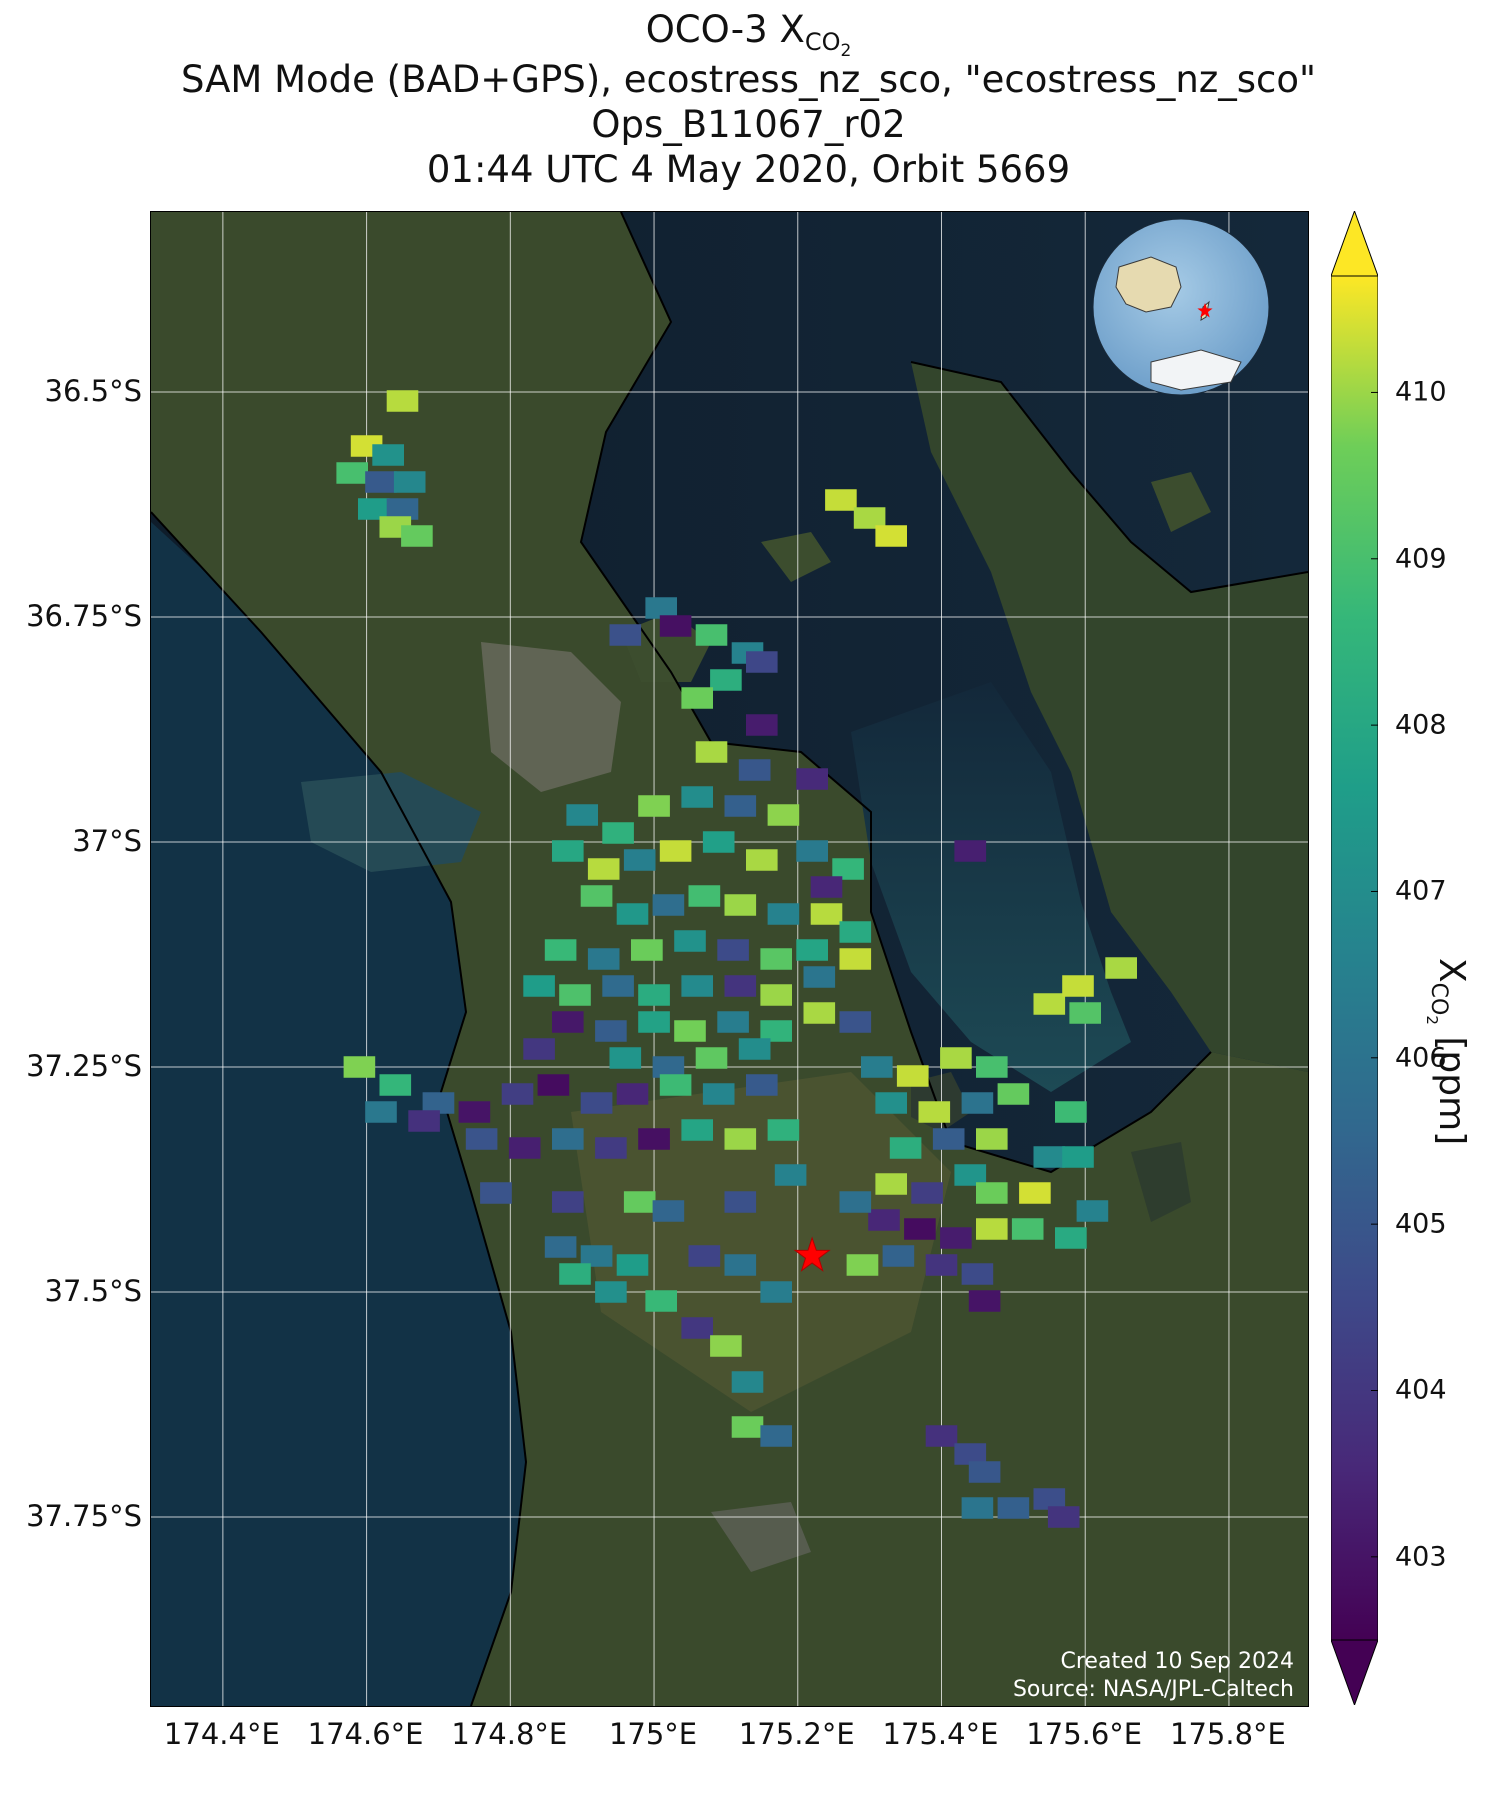 The image size is (1497, 1801). What do you see at coordinates (509, 1734) in the screenshot?
I see `lon-tick-label: 174.8°E` at bounding box center [509, 1734].